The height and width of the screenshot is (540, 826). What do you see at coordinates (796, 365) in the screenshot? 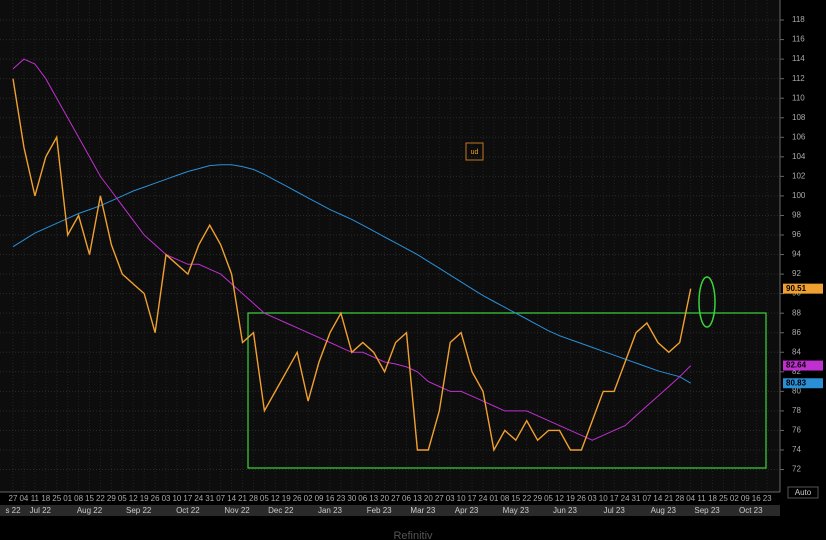
I see `last-value-label: 82.64` at bounding box center [796, 365].